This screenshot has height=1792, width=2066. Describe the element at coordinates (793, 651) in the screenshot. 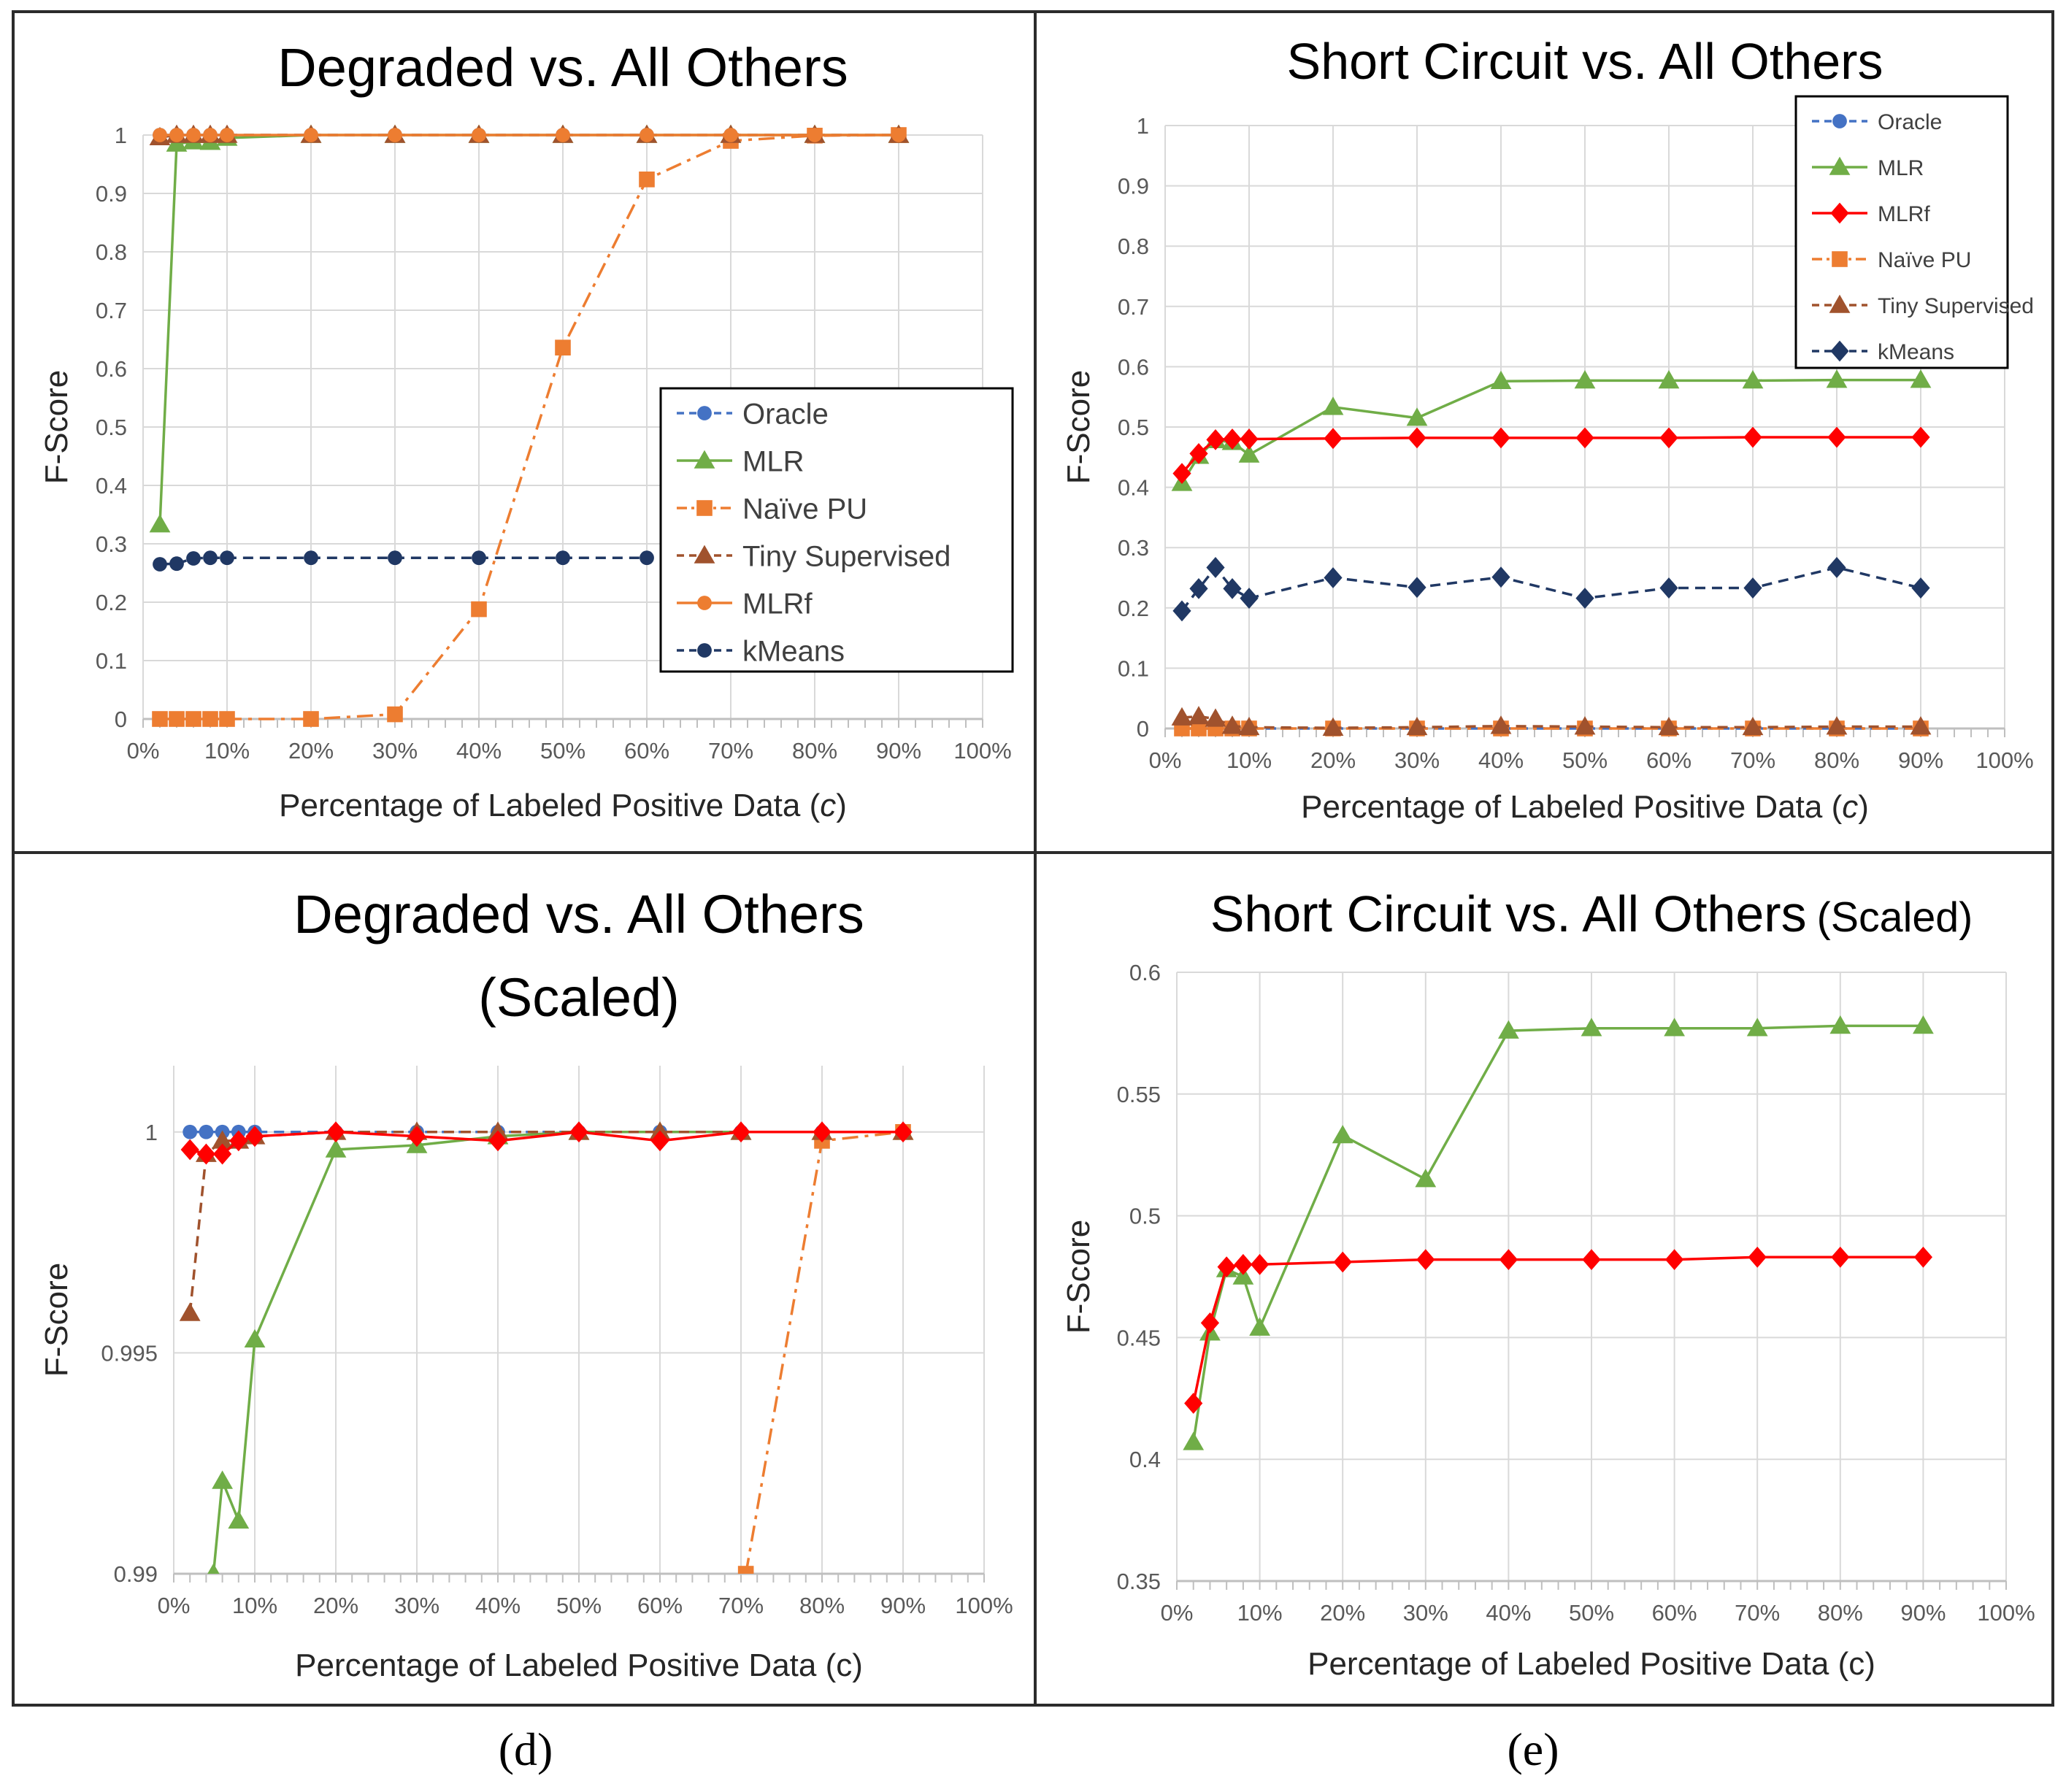

I see `legend-label: kMeans` at that location.